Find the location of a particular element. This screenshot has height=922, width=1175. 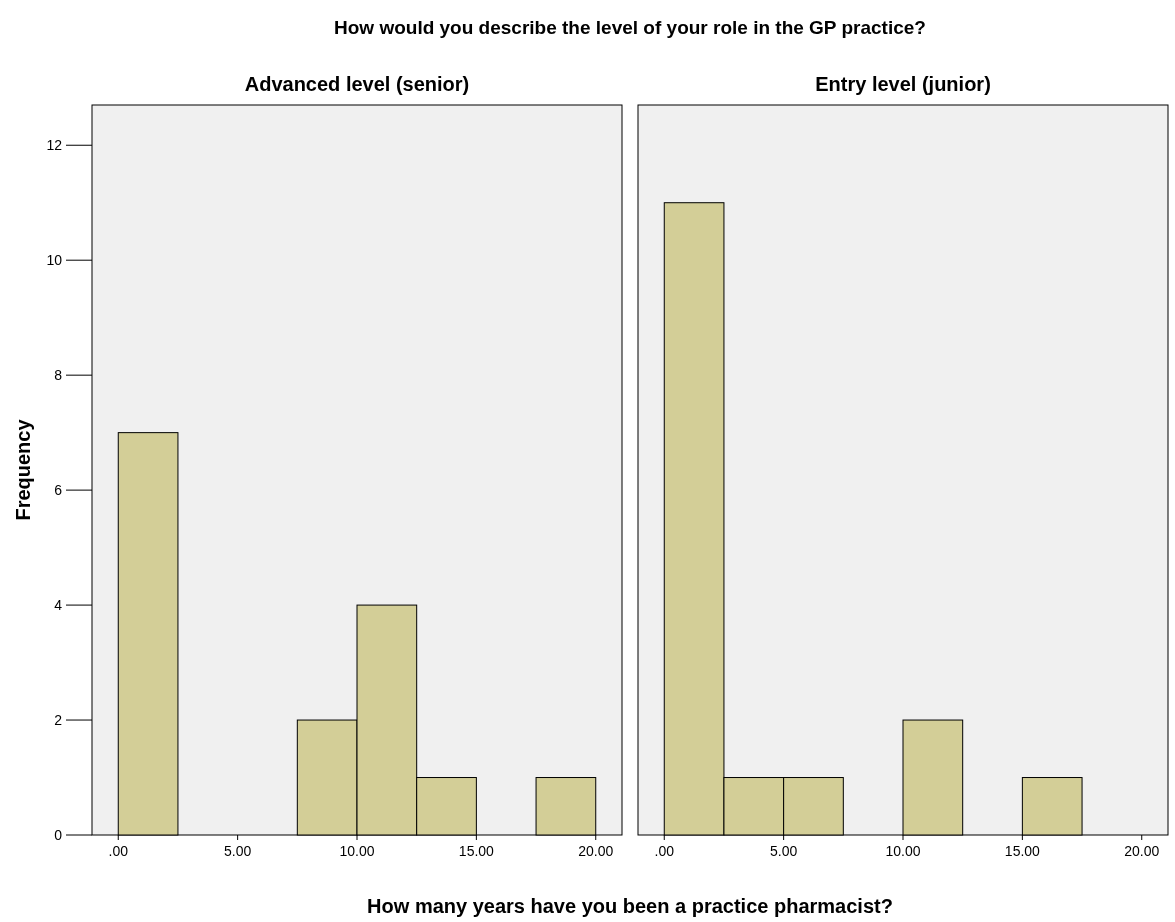

y-tick-label: 2 is located at coordinates (58, 720).